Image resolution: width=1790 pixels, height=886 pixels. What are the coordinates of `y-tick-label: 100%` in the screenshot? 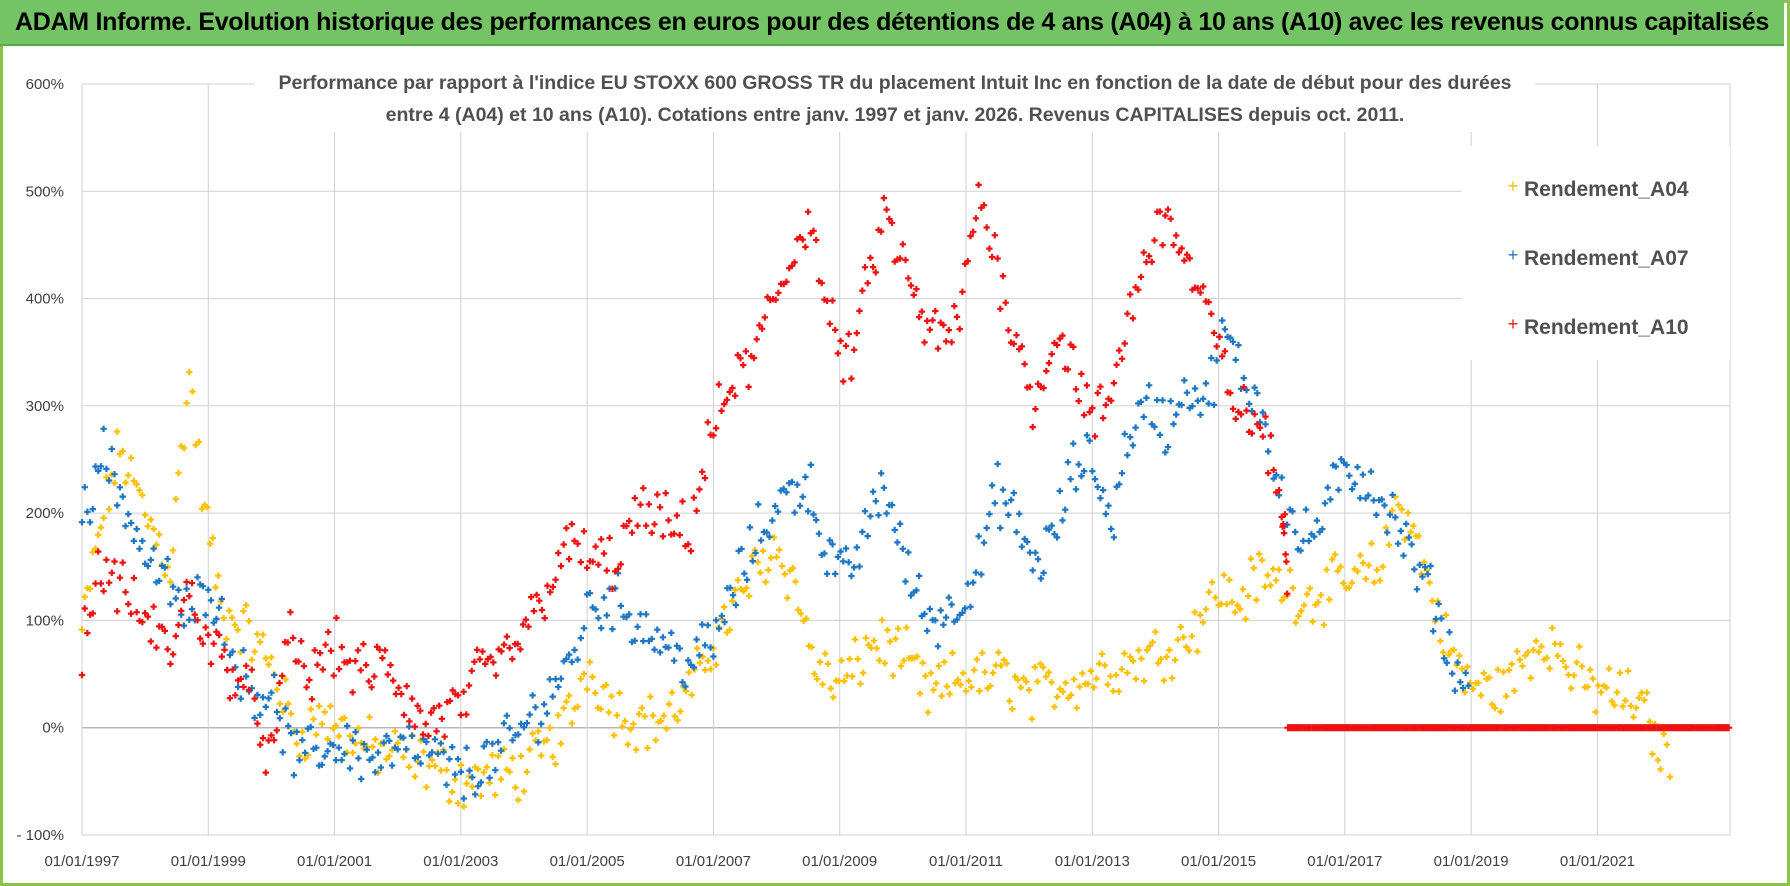 It's located at (45, 620).